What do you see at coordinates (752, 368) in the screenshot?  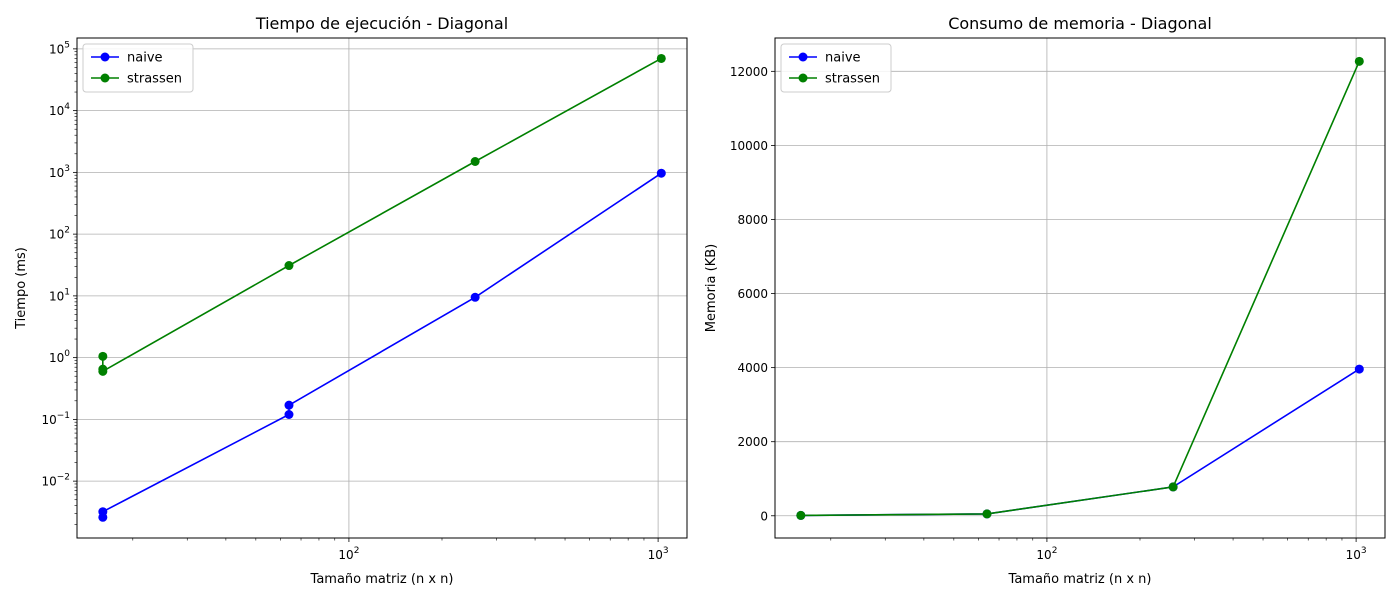 I see `y-tick-label: 4000` at bounding box center [752, 368].